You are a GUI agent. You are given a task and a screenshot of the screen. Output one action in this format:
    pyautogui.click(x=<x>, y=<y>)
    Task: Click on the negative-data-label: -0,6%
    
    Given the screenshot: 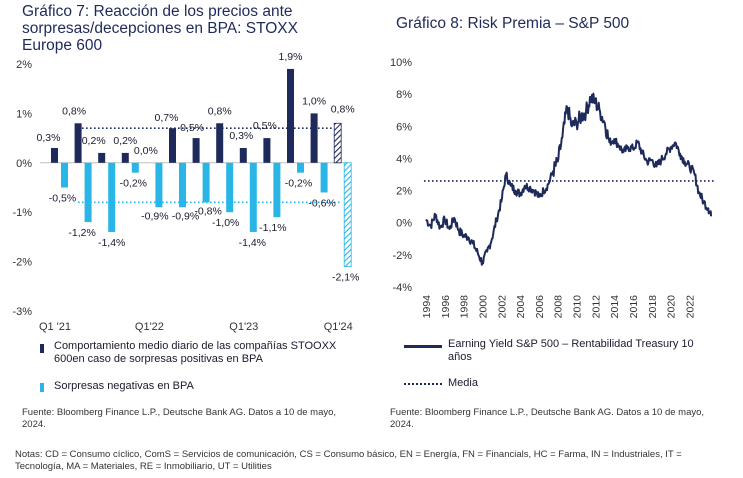 What is the action you would take?
    pyautogui.click(x=321, y=203)
    